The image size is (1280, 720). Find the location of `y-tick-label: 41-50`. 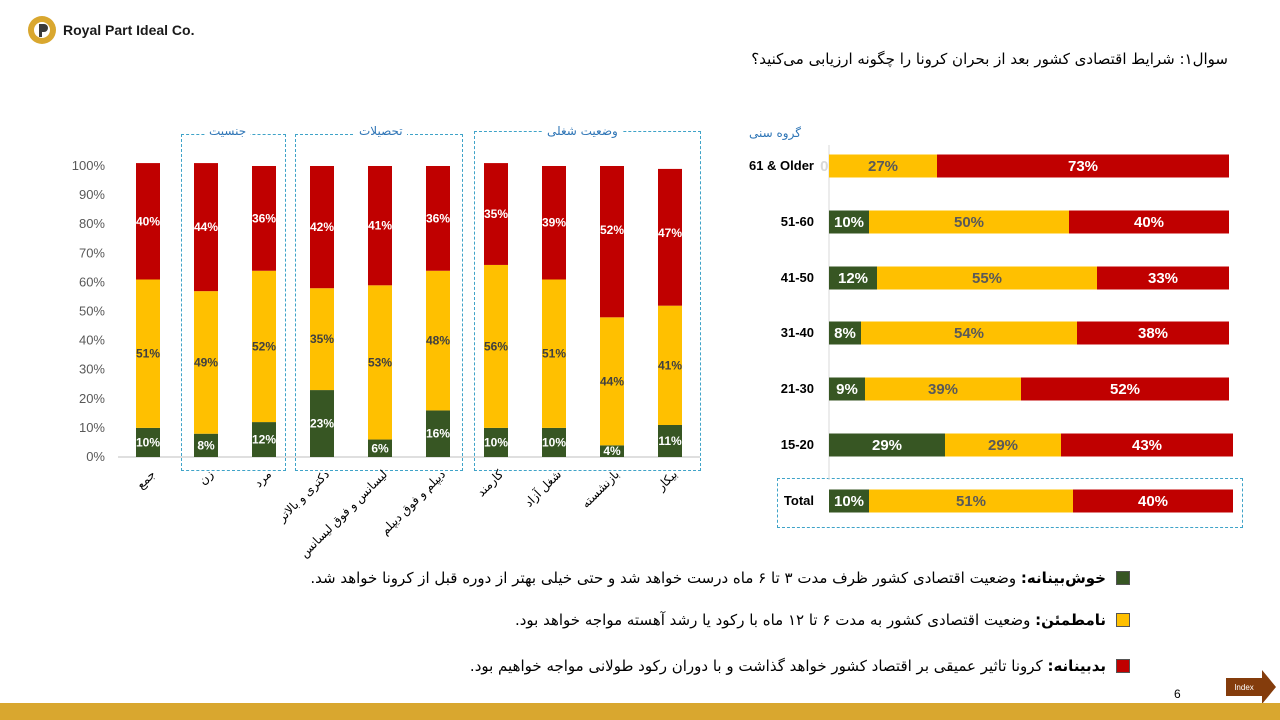

y-tick-label: 41-50 is located at coordinates (797, 277).